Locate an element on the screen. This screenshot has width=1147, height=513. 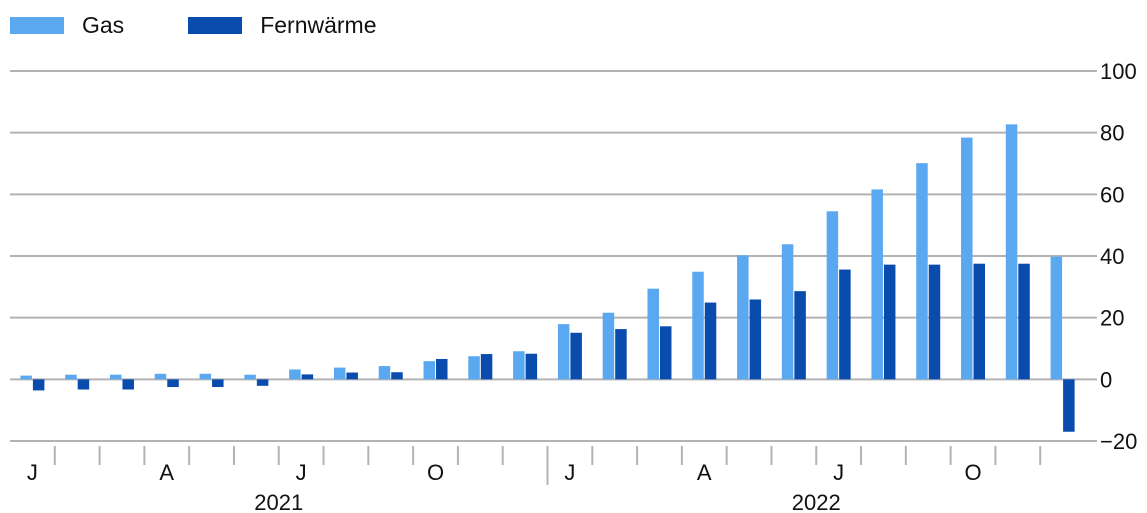
legend-swatch-gas is located at coordinates (37, 25).